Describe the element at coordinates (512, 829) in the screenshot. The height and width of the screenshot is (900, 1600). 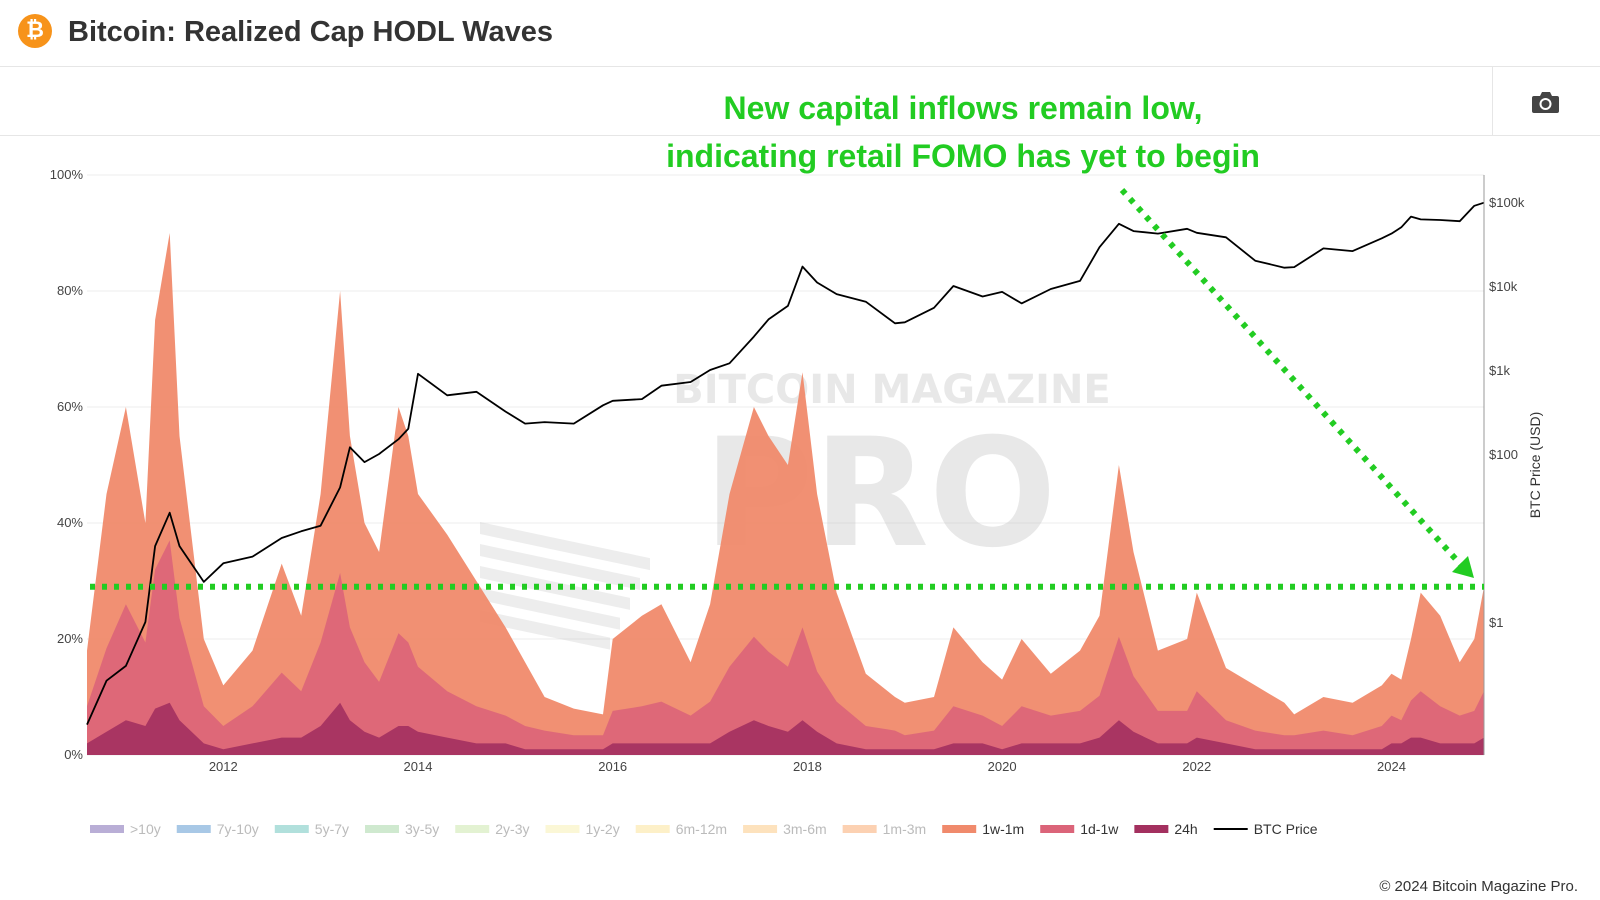
I see `legend-item: 2y-3y` at that location.